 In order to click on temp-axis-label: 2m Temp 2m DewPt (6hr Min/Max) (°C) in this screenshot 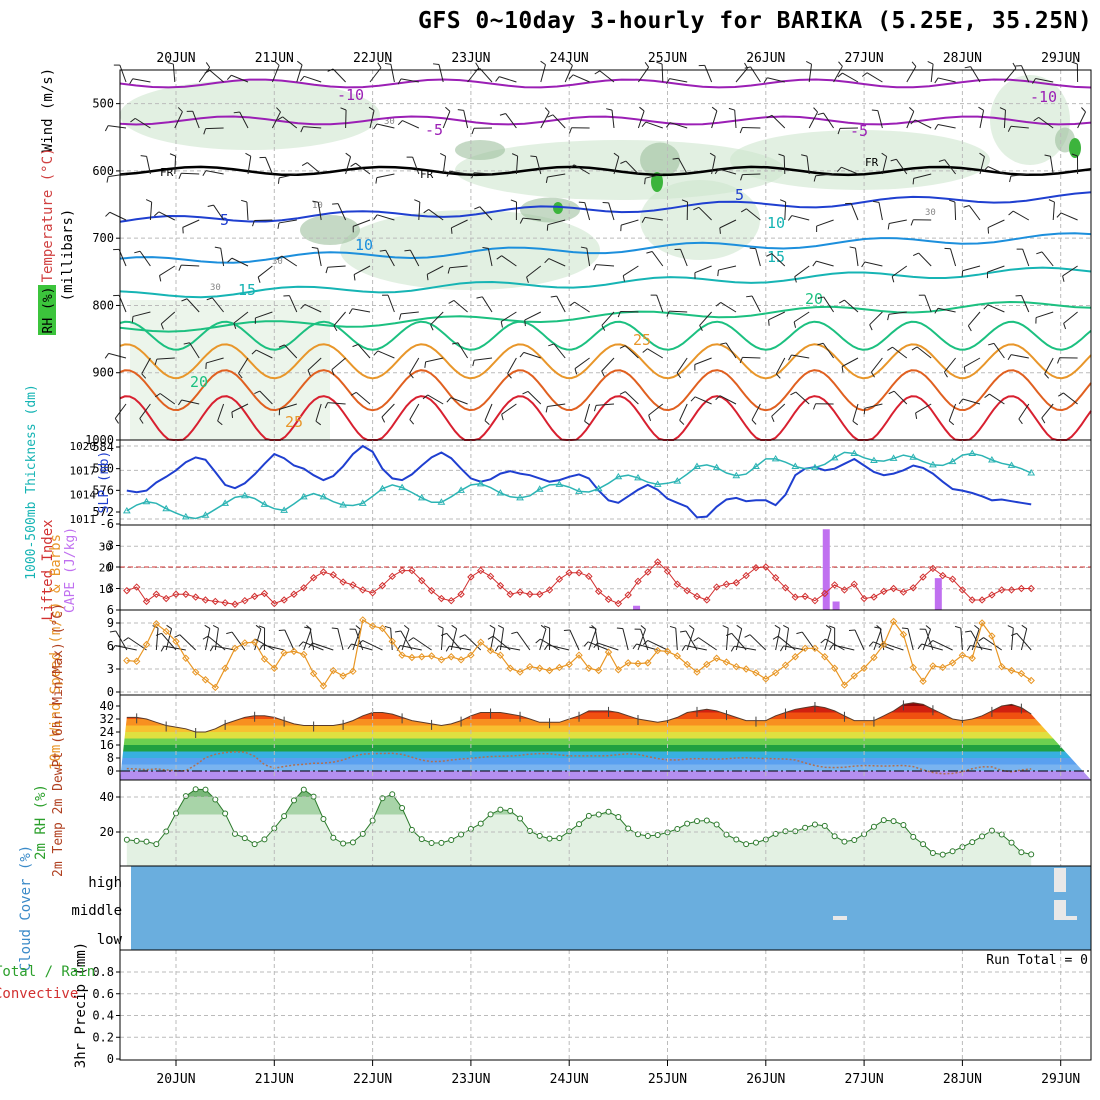, I will do `click(58, 740)`.